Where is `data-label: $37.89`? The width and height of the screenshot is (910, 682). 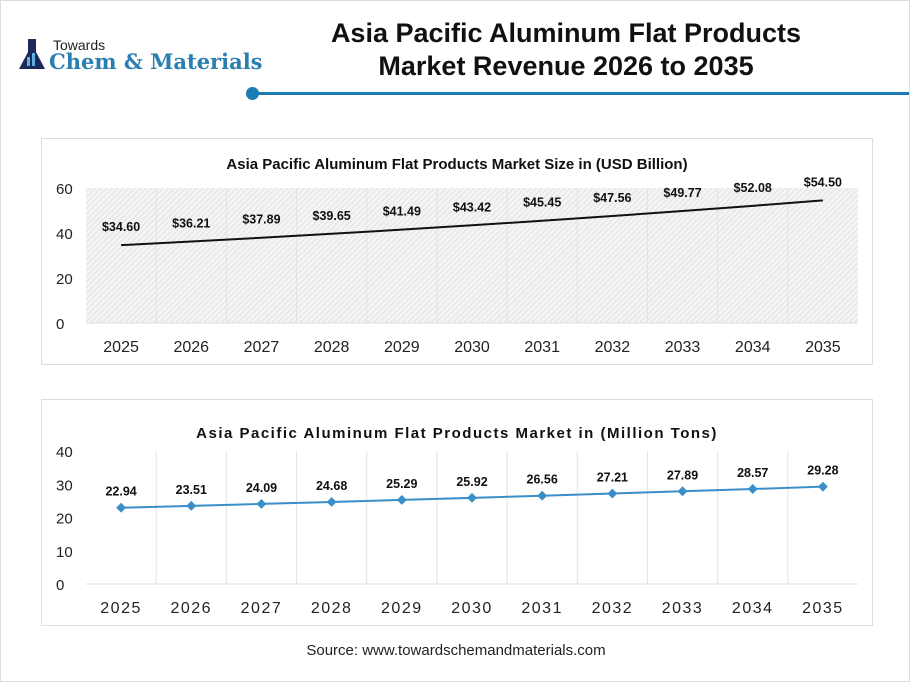
data-label: $37.89 is located at coordinates (261, 220).